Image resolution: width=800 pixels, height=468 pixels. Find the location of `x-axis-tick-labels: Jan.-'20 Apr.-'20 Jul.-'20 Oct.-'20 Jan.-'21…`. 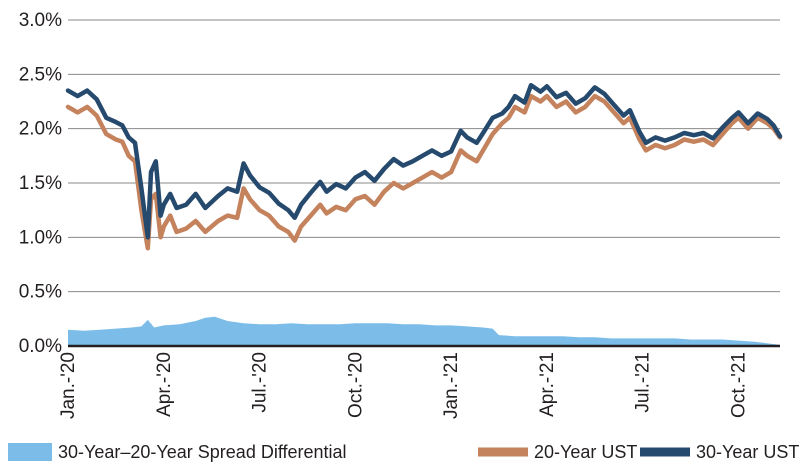

x-axis-tick-labels: Jan.-'20 Apr.-'20 Jul.-'20 Oct.-'20 Jan.-'21… is located at coordinates (403, 385).